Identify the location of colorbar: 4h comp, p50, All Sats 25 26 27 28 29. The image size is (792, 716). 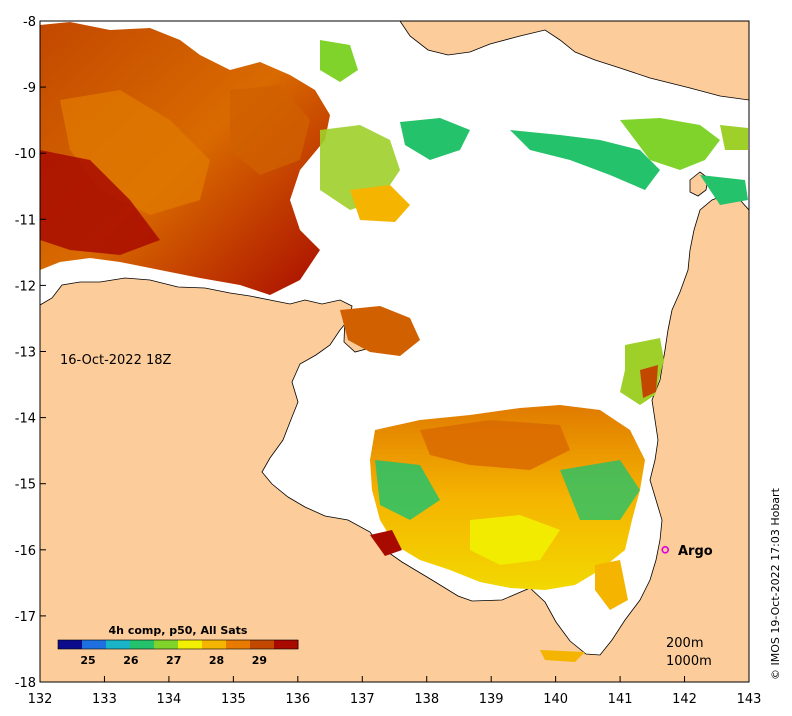
(178, 645).